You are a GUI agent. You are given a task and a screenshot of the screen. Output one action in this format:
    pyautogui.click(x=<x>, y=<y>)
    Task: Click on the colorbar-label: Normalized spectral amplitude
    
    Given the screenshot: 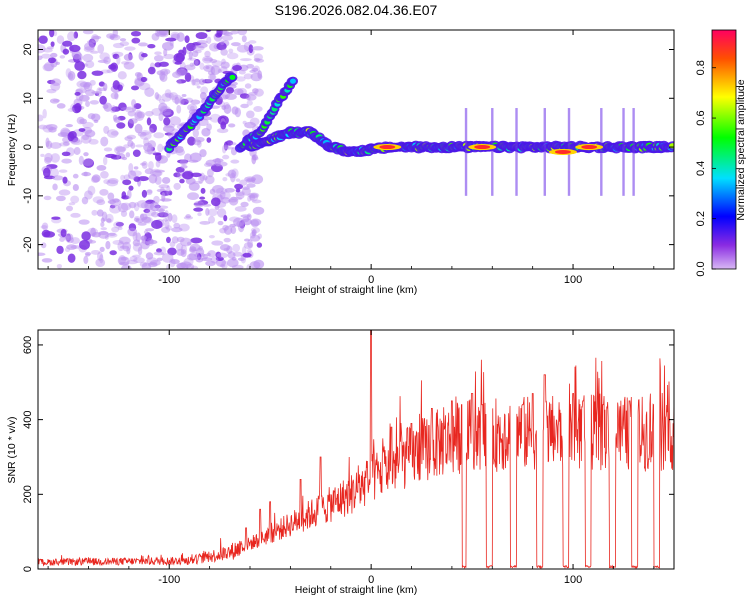 What is the action you would take?
    pyautogui.click(x=741, y=149)
    